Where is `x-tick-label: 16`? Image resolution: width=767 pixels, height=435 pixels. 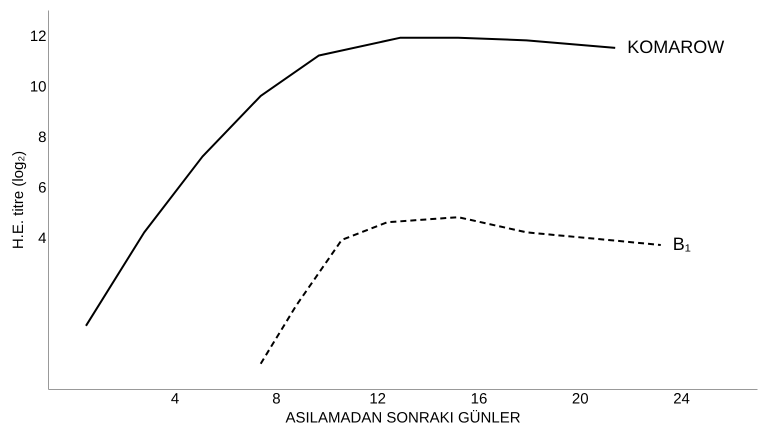 x-tick-label: 16 is located at coordinates (479, 399).